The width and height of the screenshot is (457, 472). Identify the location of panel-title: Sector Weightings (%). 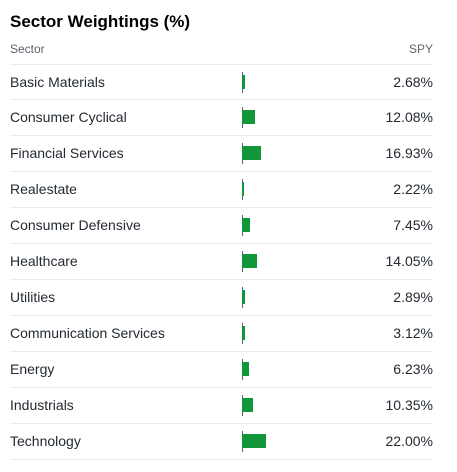
(100, 21).